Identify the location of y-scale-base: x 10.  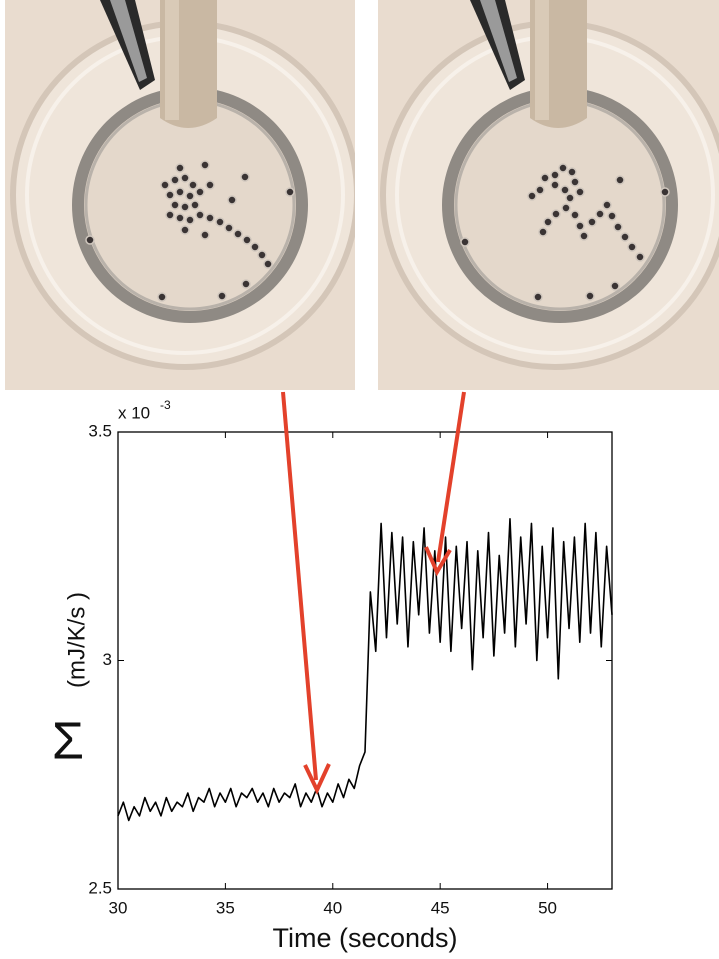
(134, 412).